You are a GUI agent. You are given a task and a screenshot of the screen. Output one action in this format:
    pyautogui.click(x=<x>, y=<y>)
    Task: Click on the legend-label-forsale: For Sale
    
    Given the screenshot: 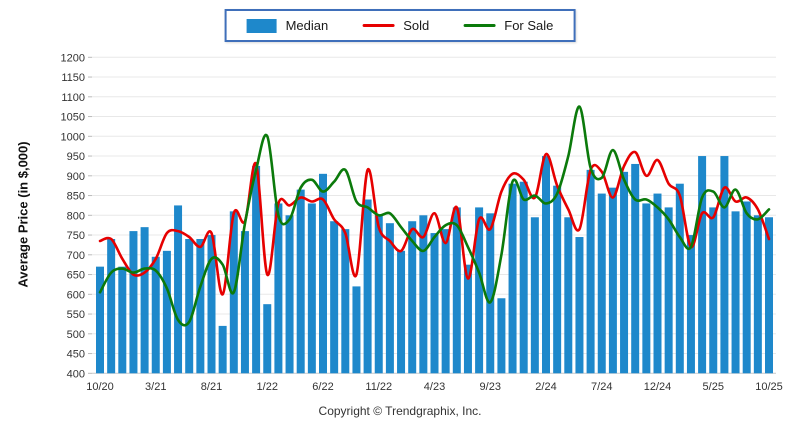 What is the action you would take?
    pyautogui.click(x=529, y=25)
    